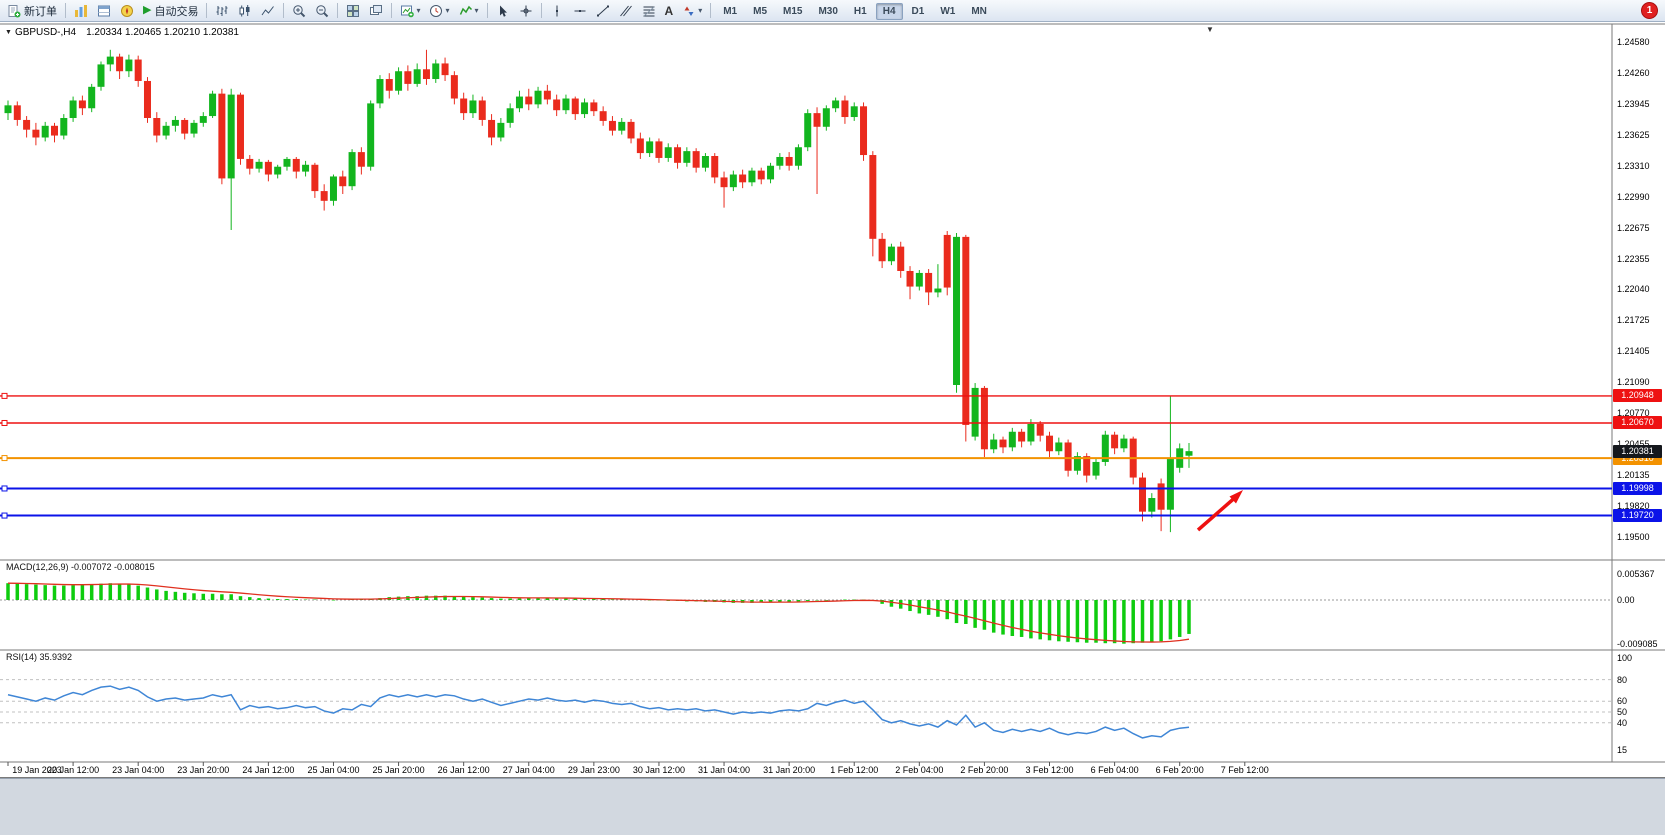 Image resolution: width=1665 pixels, height=835 pixels. I want to click on timeframe-h4-button: H4, so click(889, 11).